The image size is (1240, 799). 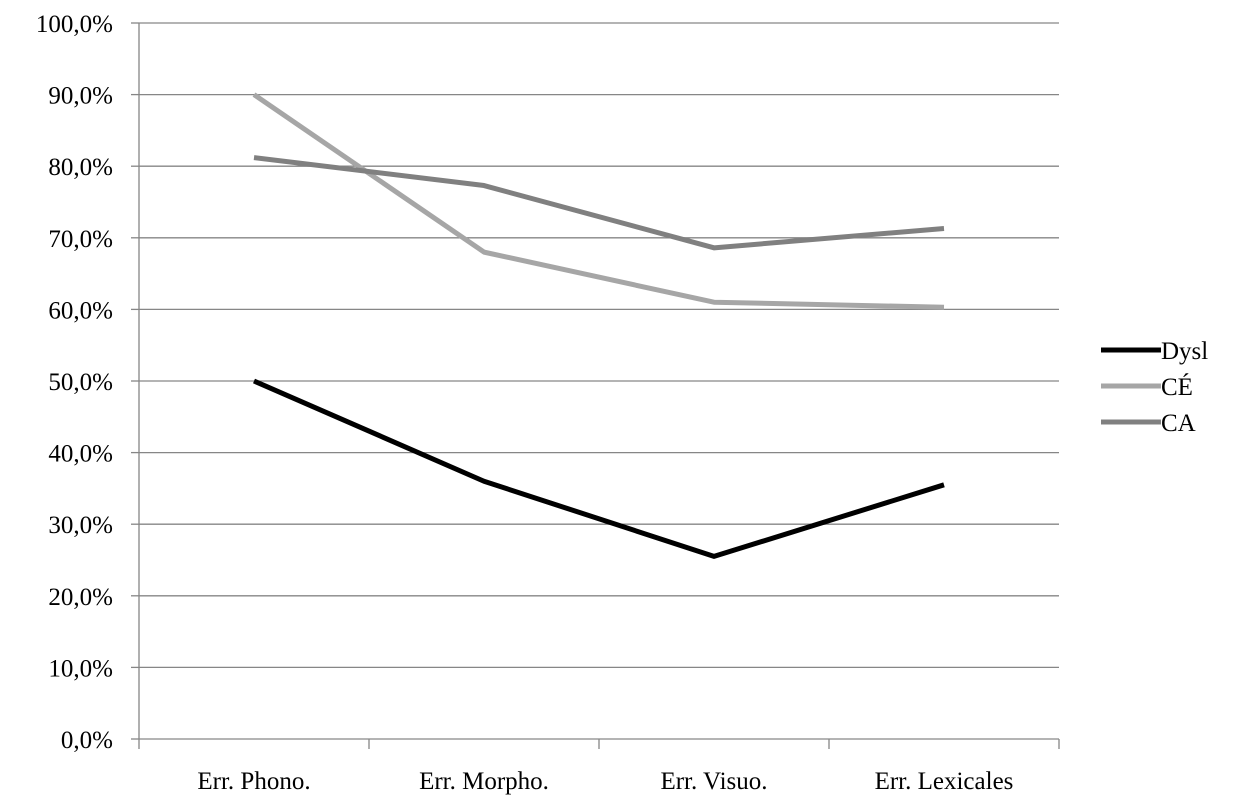 What do you see at coordinates (1154, 387) in the screenshot?
I see `legend: Dysl CÉ CA` at bounding box center [1154, 387].